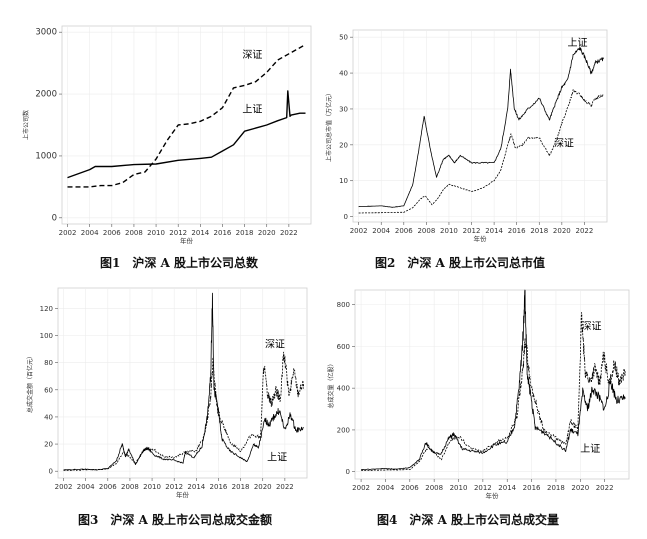 The height and width of the screenshot is (539, 647). I want to click on chart-4-series-b-line, so click(493, 391).